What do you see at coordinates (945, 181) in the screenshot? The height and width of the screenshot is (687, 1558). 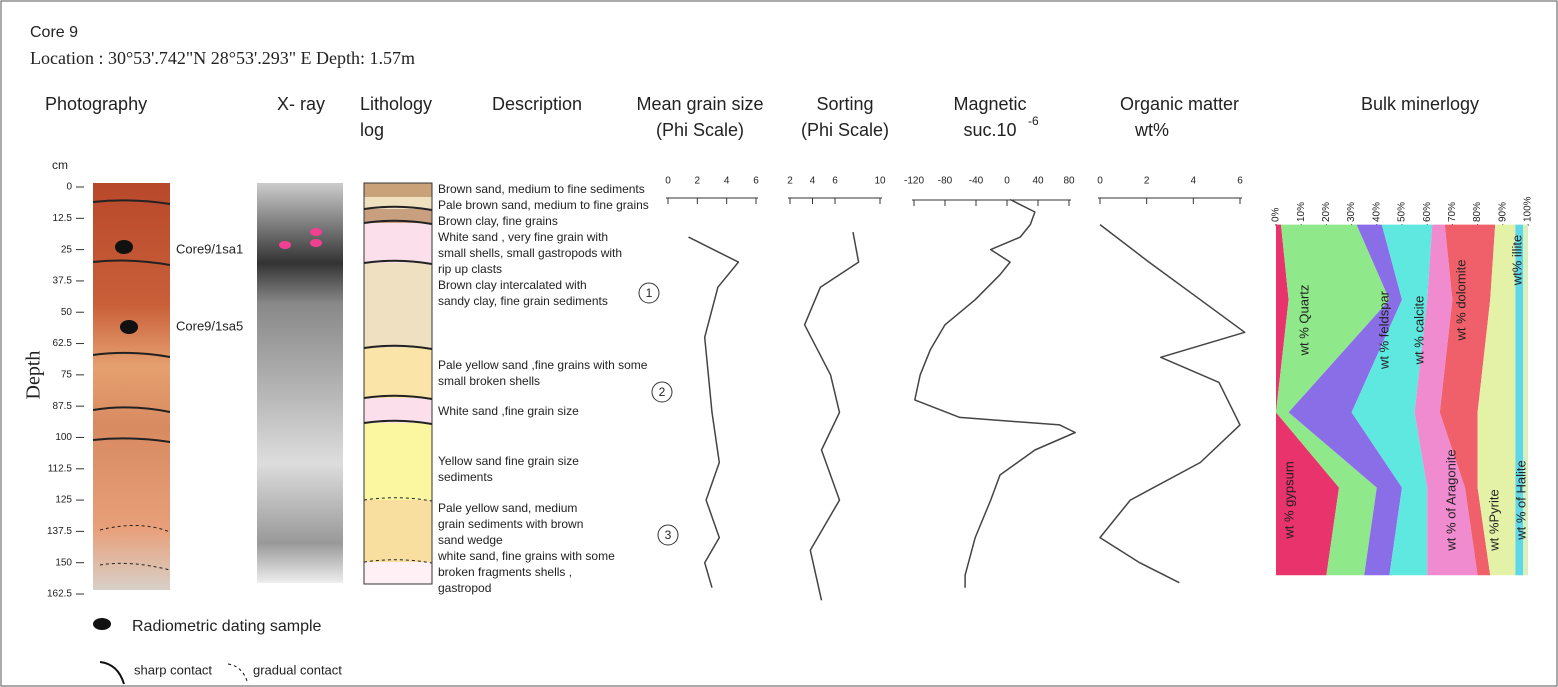 I see `tick-label: -80` at bounding box center [945, 181].